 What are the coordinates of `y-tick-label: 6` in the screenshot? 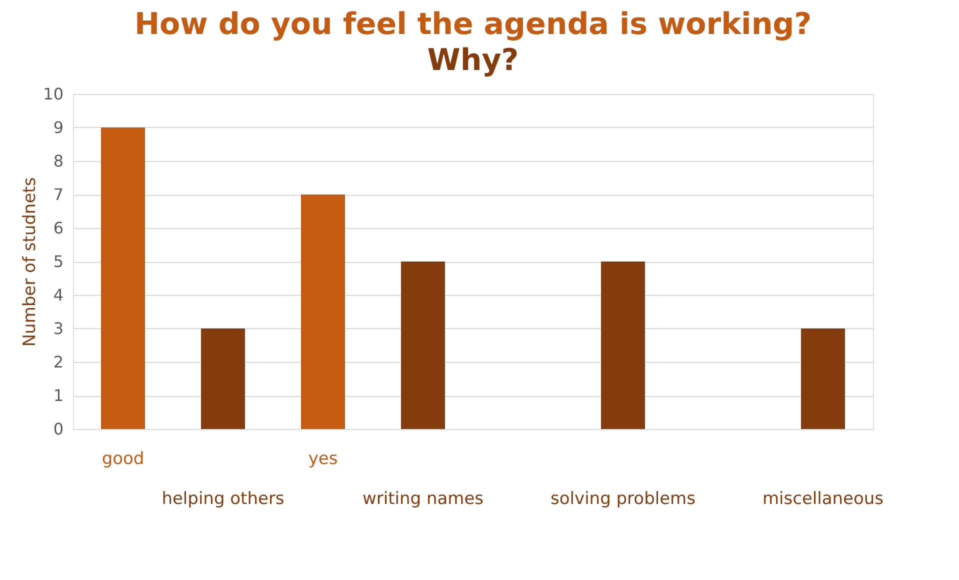 It's located at (58, 228).